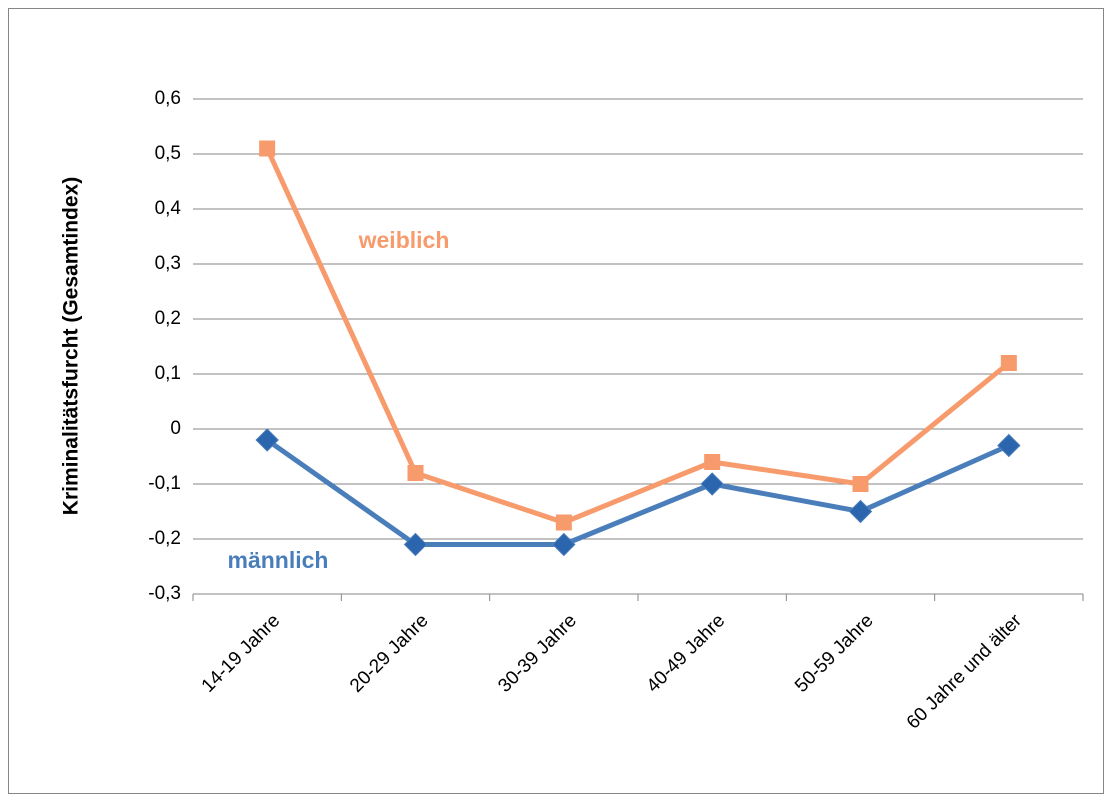 The height and width of the screenshot is (802, 1112). Describe the element at coordinates (175, 428) in the screenshot. I see `y-tick-label: 0` at that location.